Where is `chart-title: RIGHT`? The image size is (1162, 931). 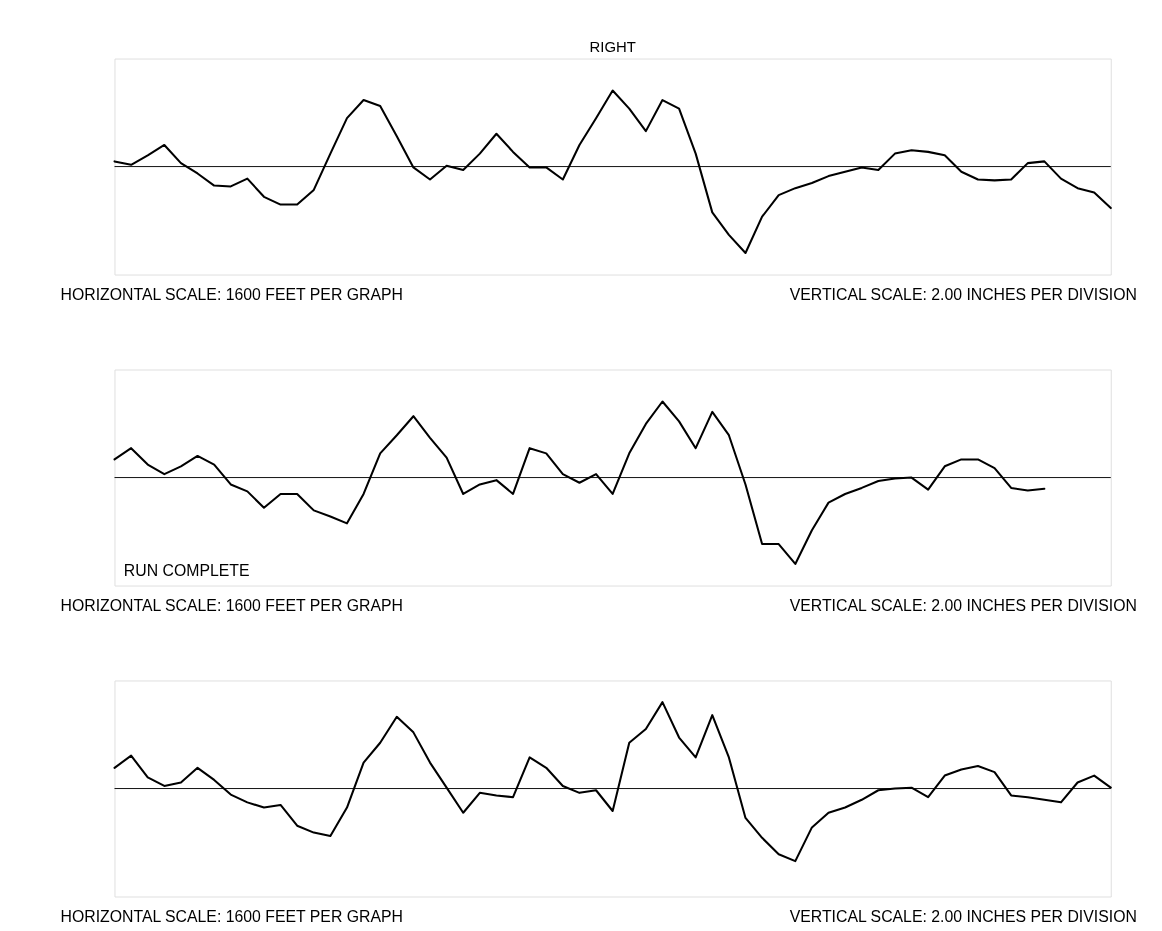
chart-title: RIGHT is located at coordinates (612, 47).